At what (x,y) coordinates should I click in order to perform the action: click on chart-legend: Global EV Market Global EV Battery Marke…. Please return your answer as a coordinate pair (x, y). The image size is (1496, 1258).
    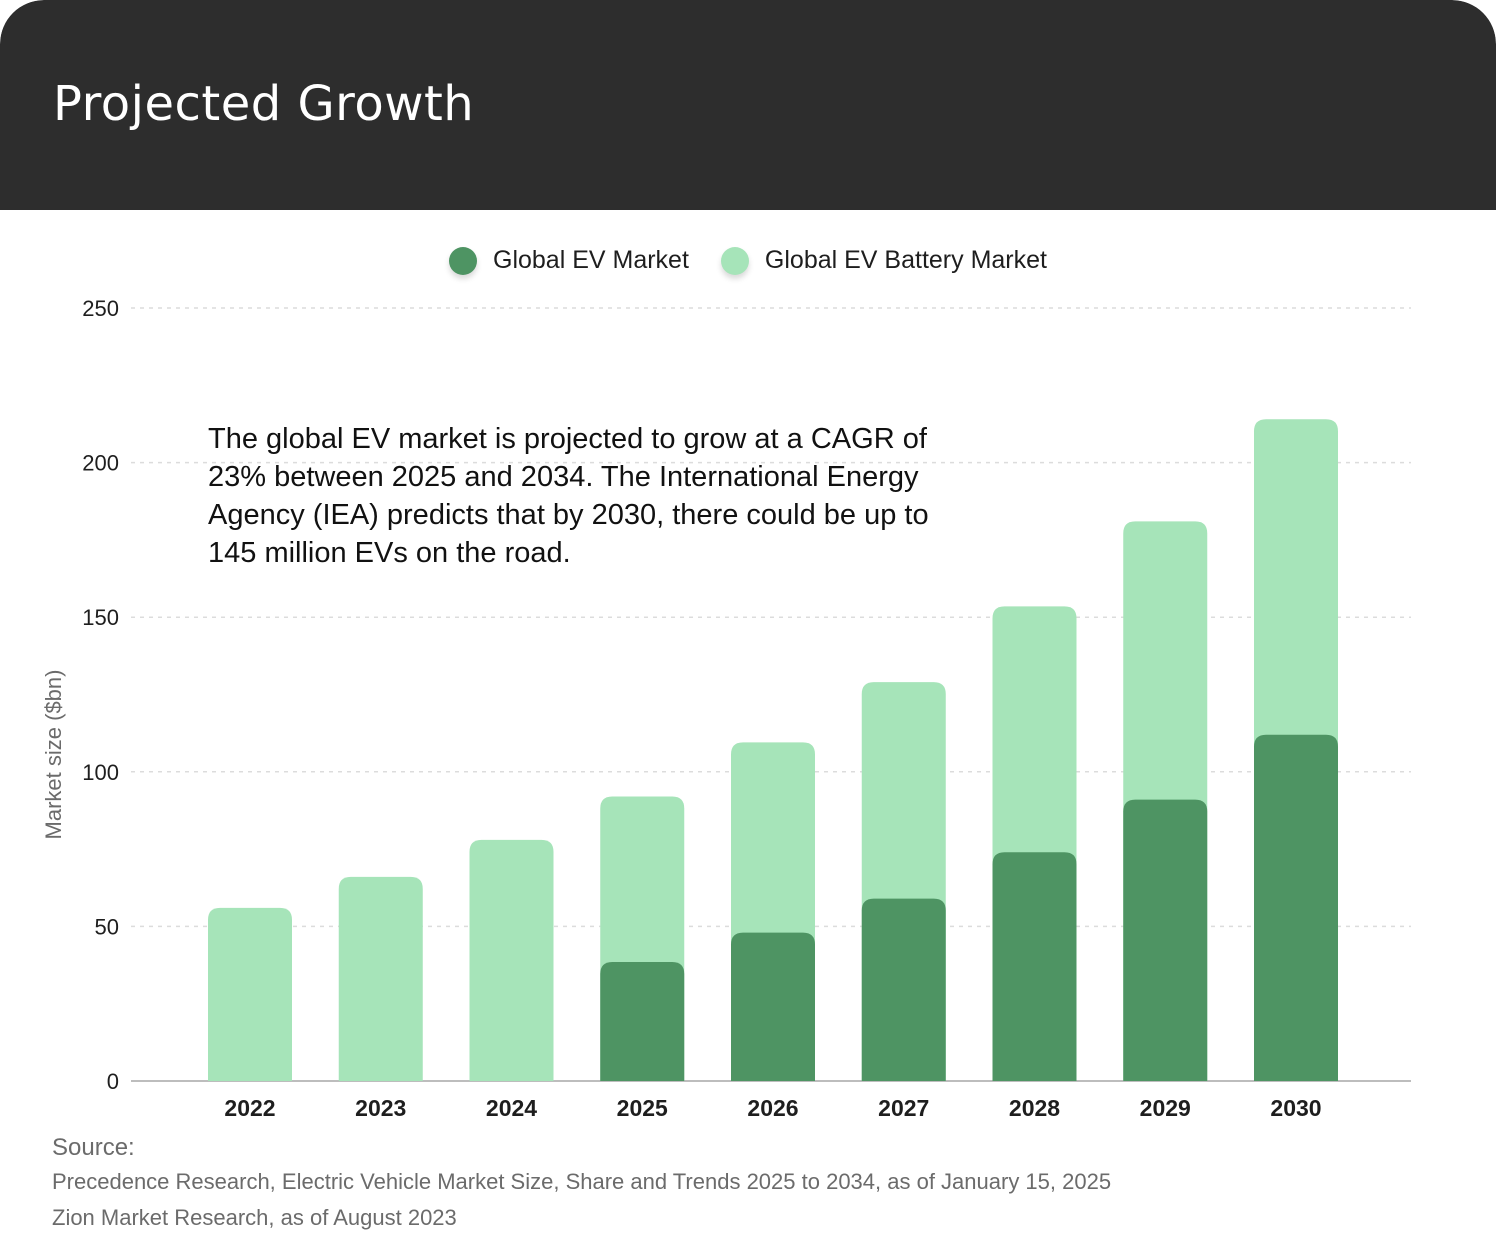
    Looking at the image, I should click on (748, 260).